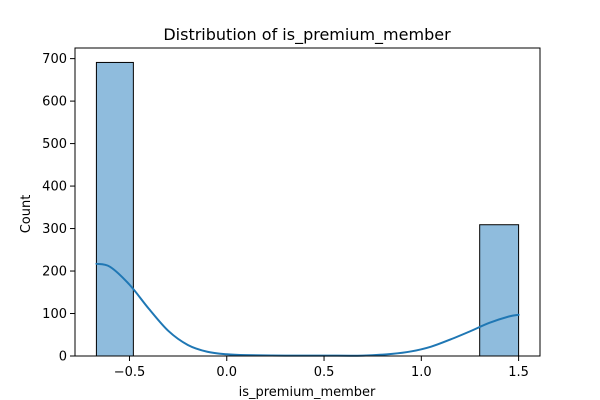 This screenshot has height=400, width=600. I want to click on chart-title: Distribution of is_premium_member, so click(307, 35).